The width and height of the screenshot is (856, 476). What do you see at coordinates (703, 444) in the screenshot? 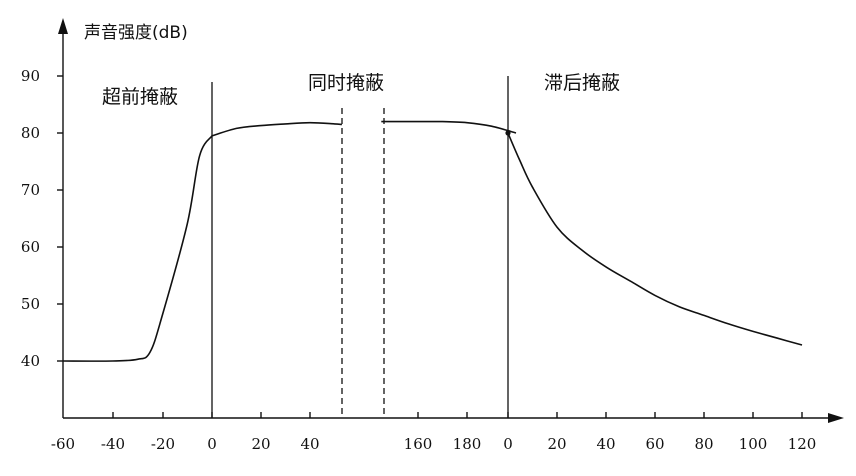
I see `x-tick-label: 80` at bounding box center [703, 444].